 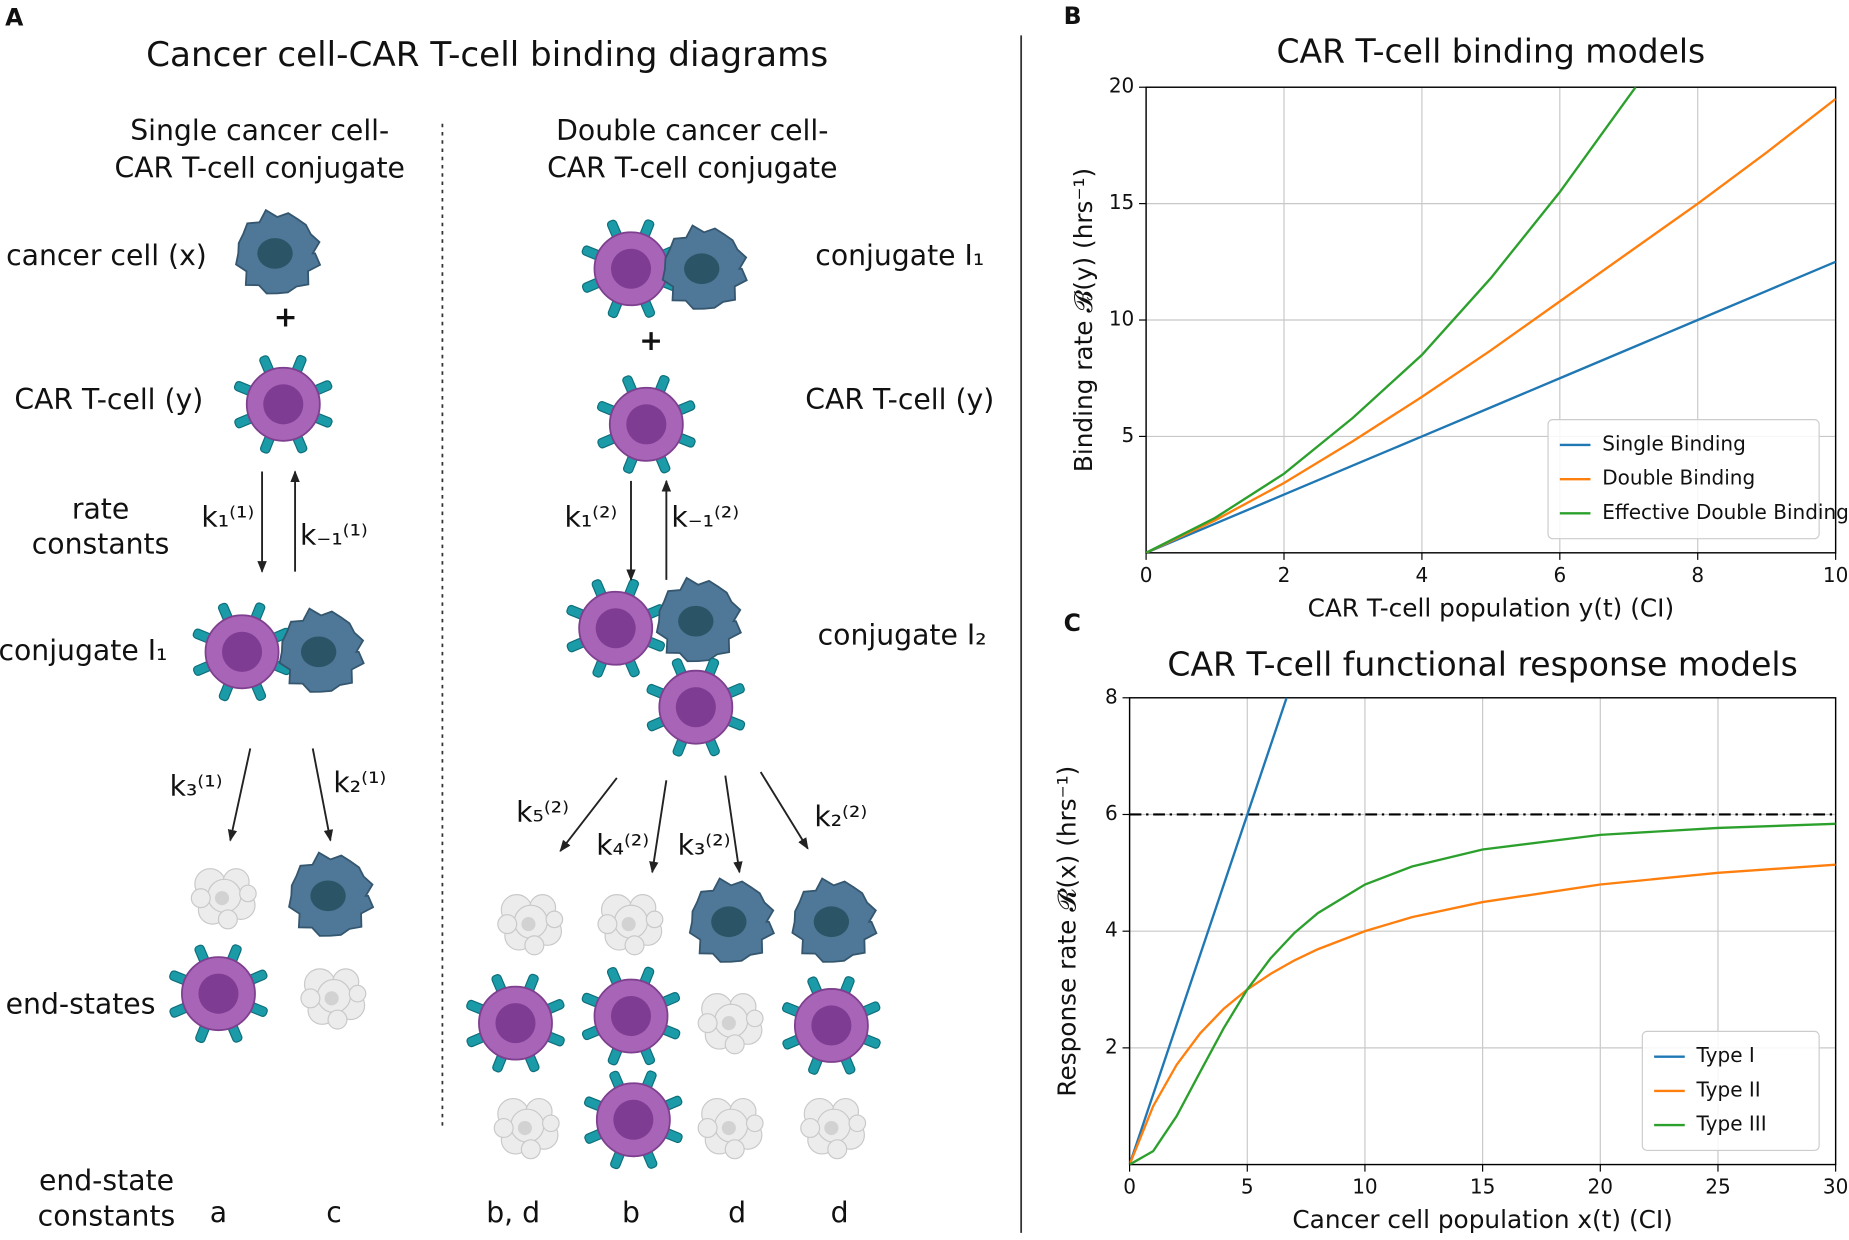 What do you see at coordinates (1490, 51) in the screenshot?
I see `chart-title: CAR T-cell binding models` at bounding box center [1490, 51].